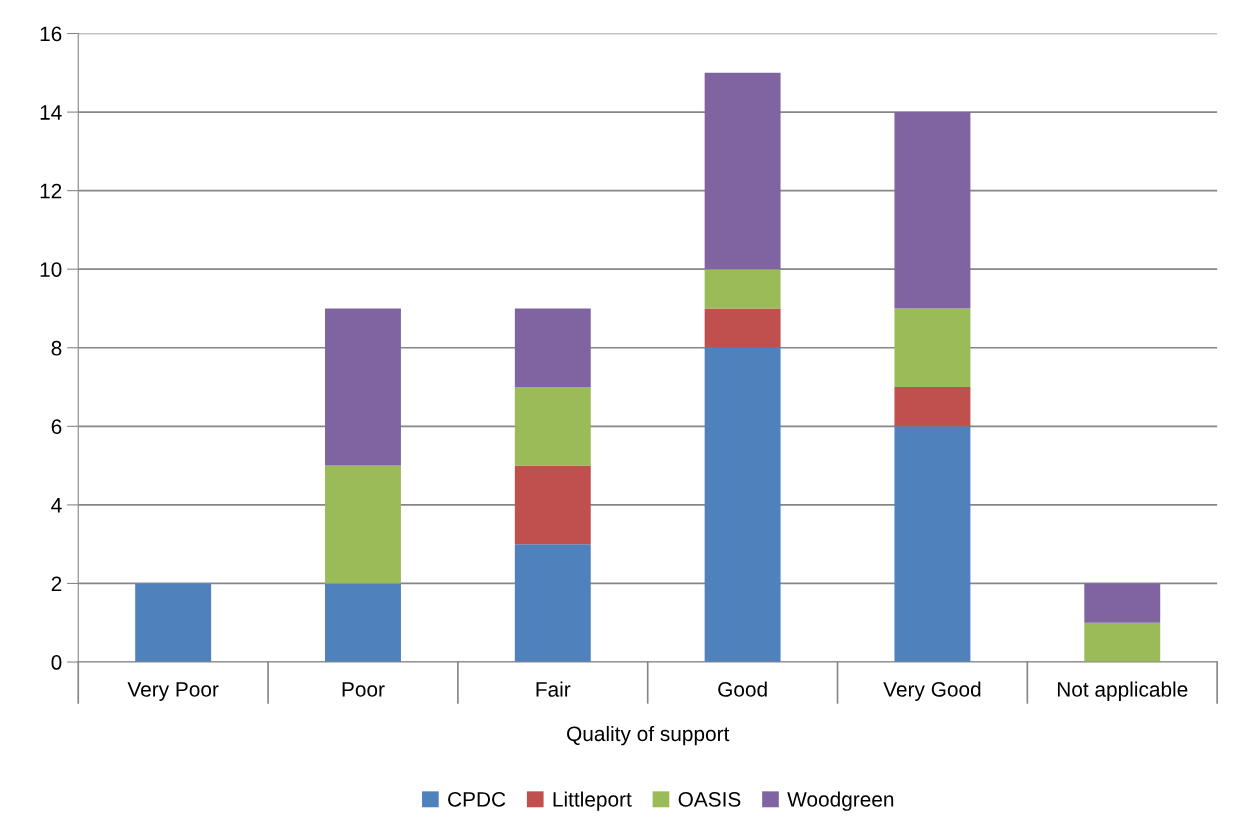  I want to click on x-tick-label: Fair, so click(553, 689).